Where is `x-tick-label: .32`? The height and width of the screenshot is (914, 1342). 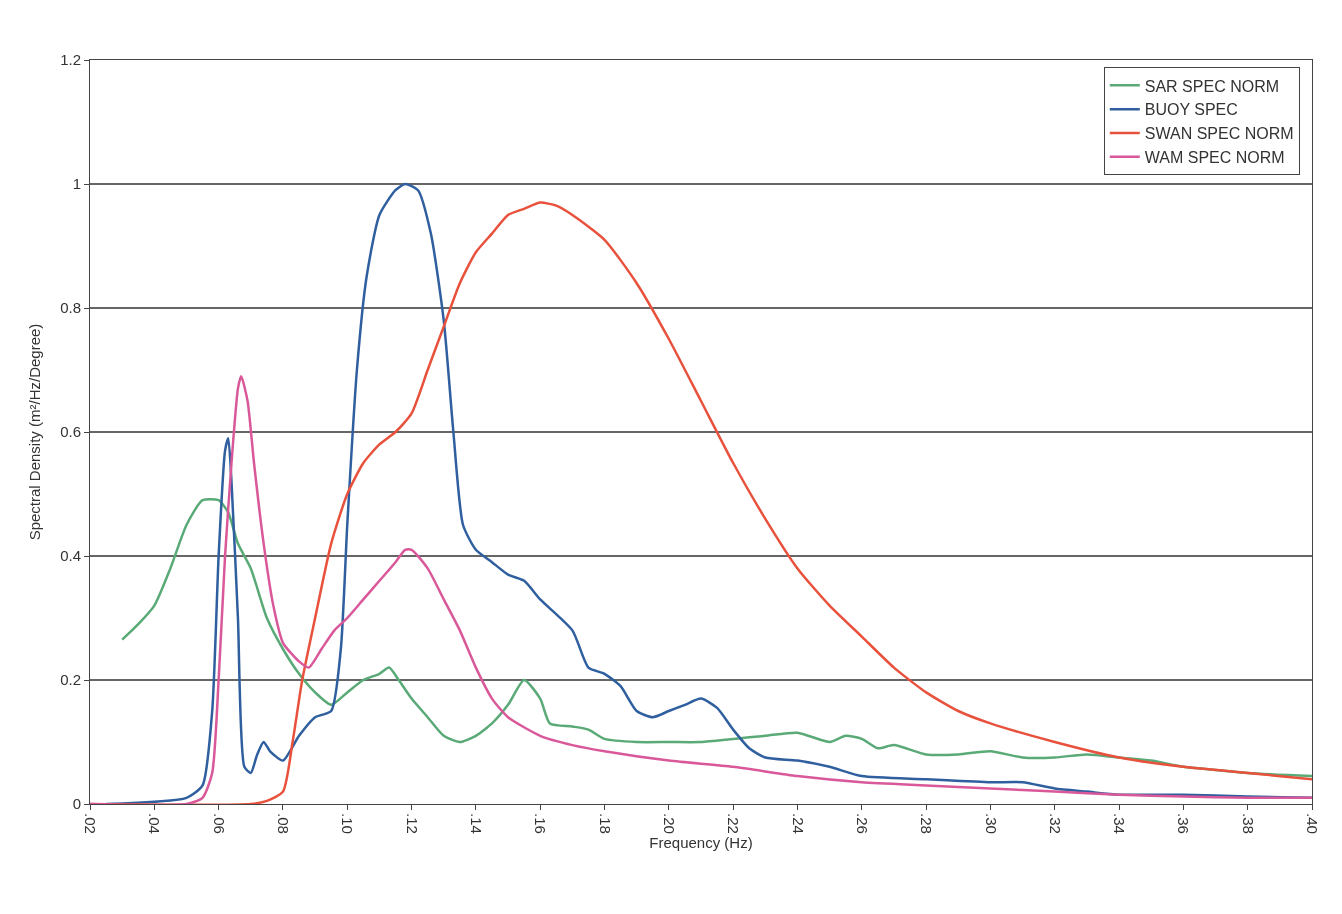 x-tick-label: .32 is located at coordinates (1055, 823).